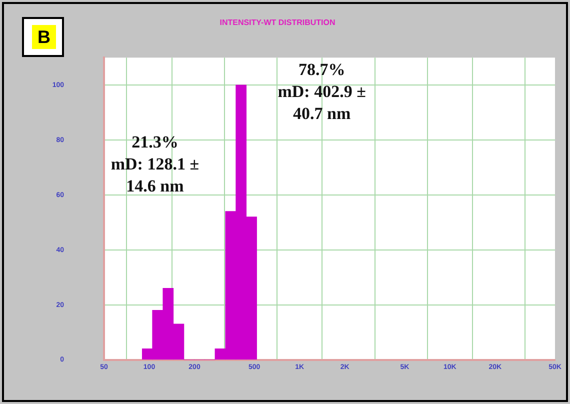  I want to click on annotation: 21.3% mD: 128.1 ± 14.6 nm, so click(155, 164).